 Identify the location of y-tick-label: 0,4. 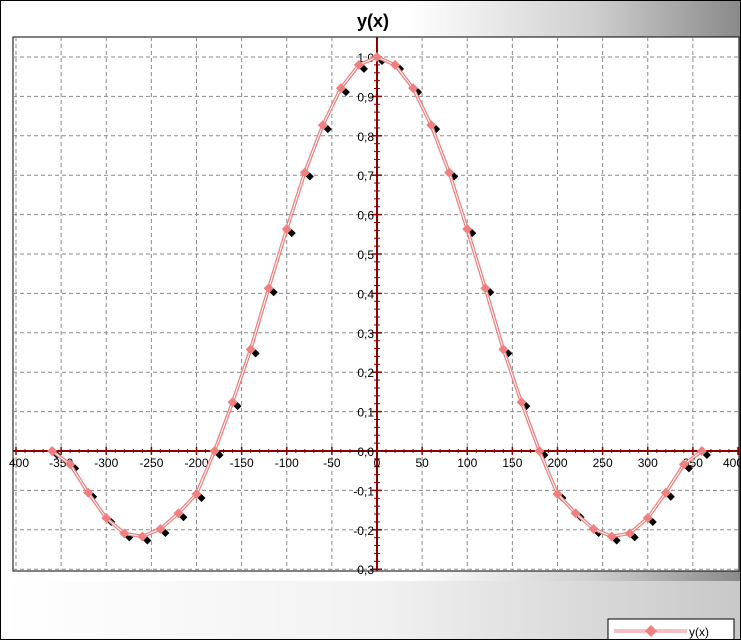
(365, 294).